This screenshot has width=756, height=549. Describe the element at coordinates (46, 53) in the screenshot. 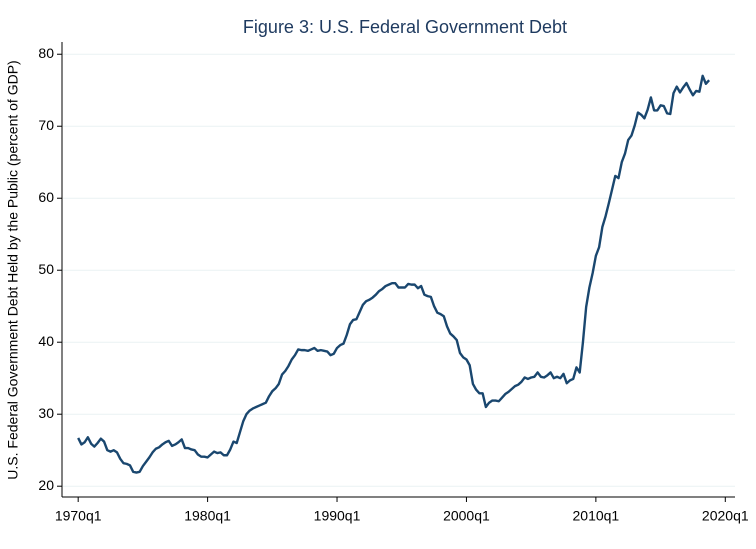

I see `y-tick-label: 80` at that location.